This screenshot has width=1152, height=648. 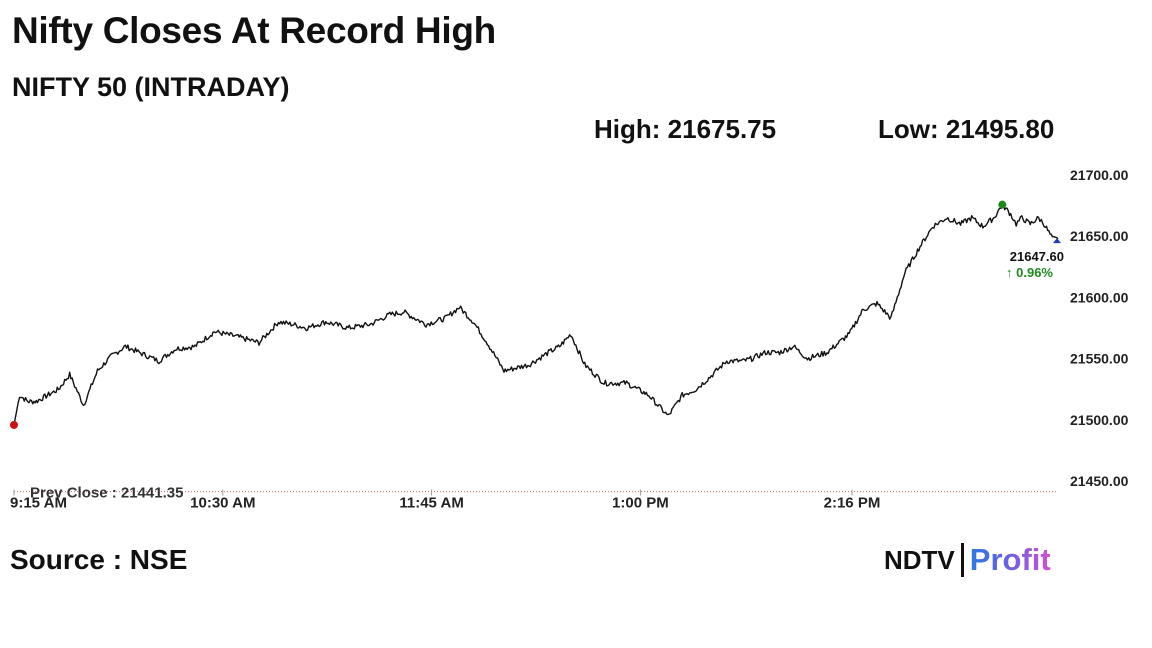 I want to click on chart-subtitle: NIFTY 50 (INTRADAY), so click(x=151, y=87).